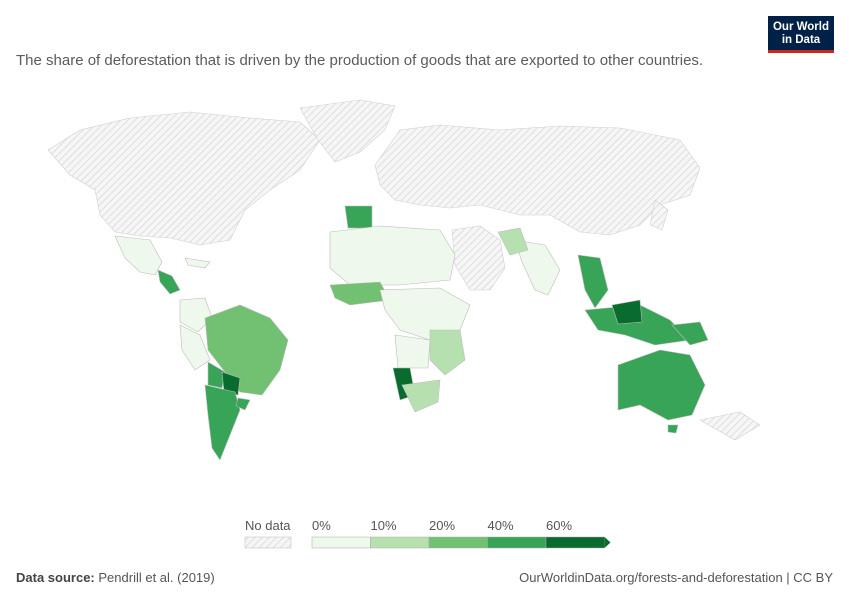  I want to click on legend-bin-label: 60%, so click(559, 525).